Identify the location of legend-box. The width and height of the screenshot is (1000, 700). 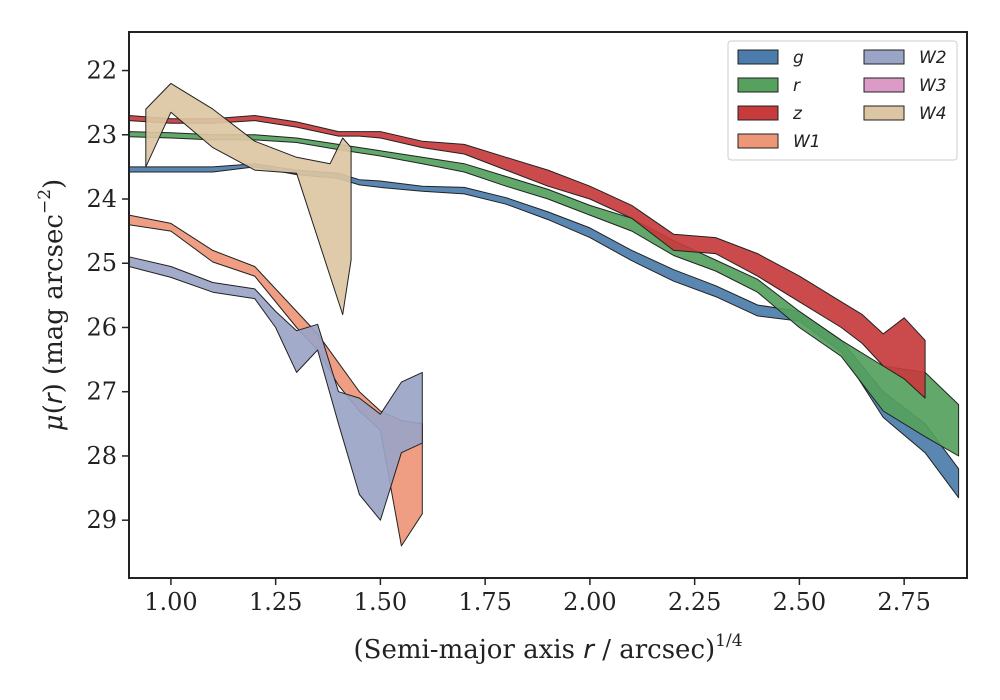
(842, 100).